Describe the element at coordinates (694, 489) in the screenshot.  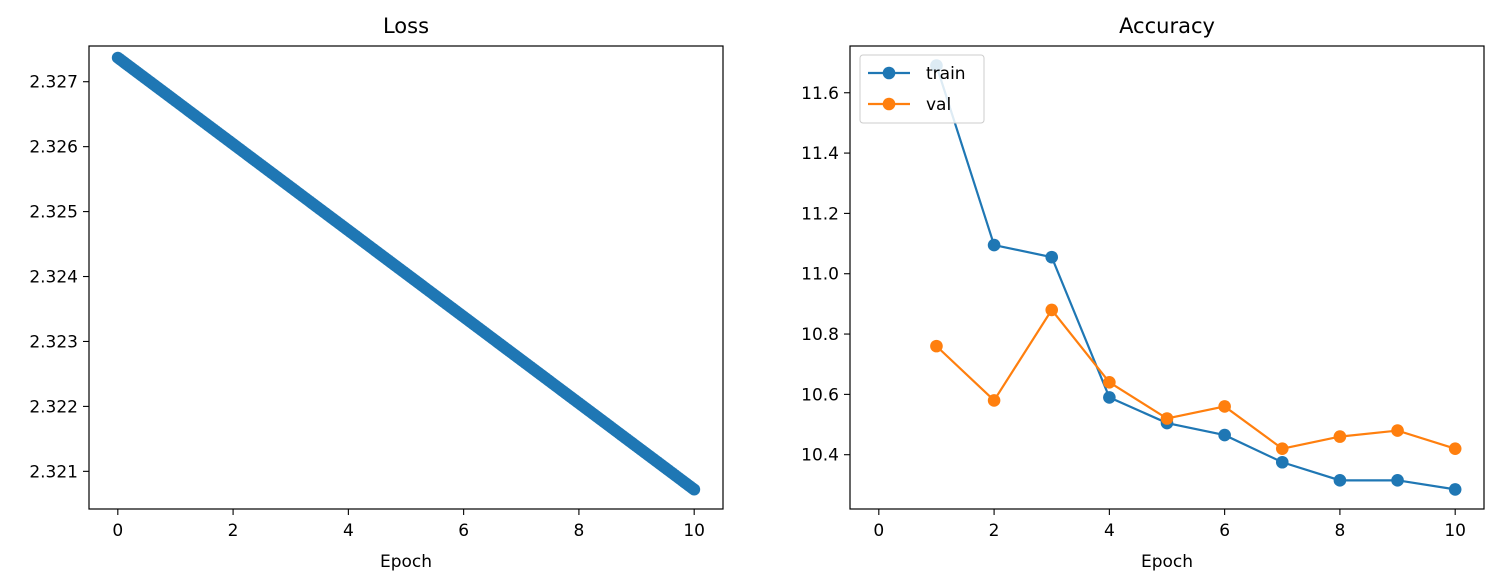
I see `loss-point` at that location.